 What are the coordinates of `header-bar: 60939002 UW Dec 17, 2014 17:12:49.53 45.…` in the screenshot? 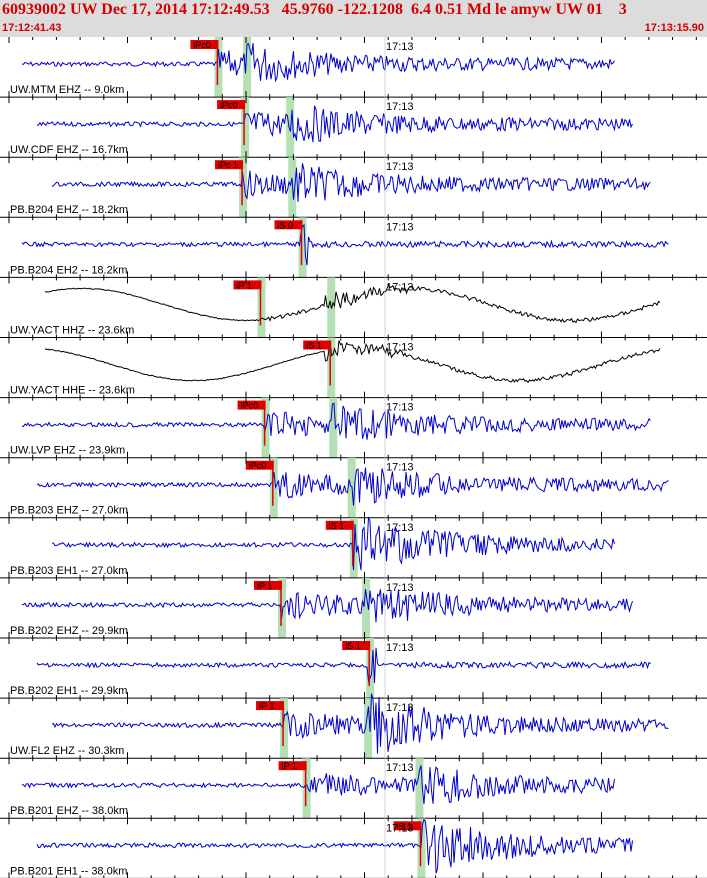 It's located at (353, 18).